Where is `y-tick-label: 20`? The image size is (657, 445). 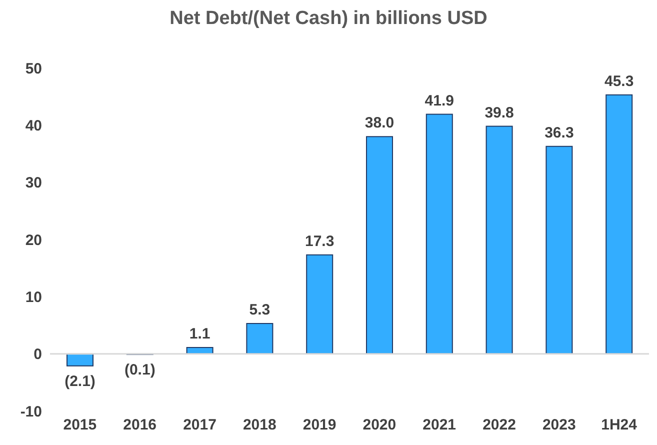
y-tick-label: 20 is located at coordinates (33, 240).